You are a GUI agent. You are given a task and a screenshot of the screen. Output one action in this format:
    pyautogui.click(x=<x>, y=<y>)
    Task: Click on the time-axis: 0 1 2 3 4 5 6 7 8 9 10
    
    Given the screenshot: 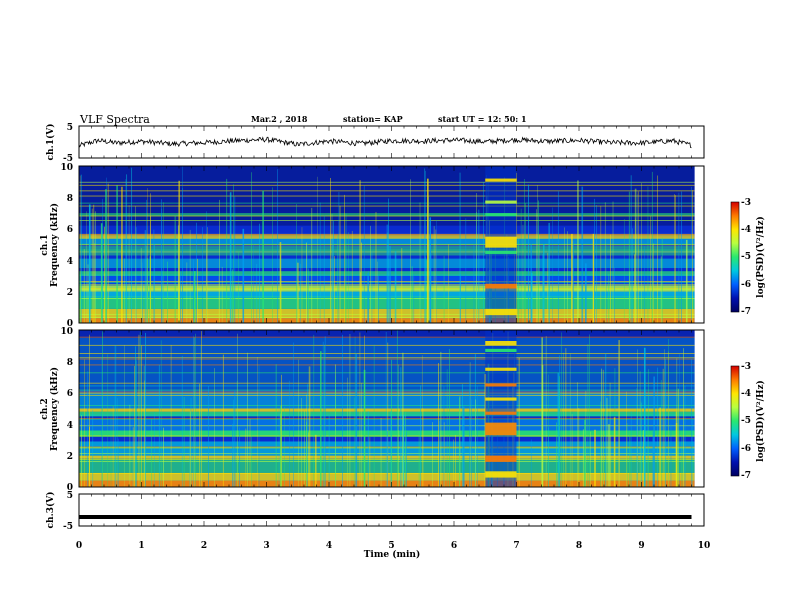 What is the action you would take?
    pyautogui.click(x=393, y=546)
    